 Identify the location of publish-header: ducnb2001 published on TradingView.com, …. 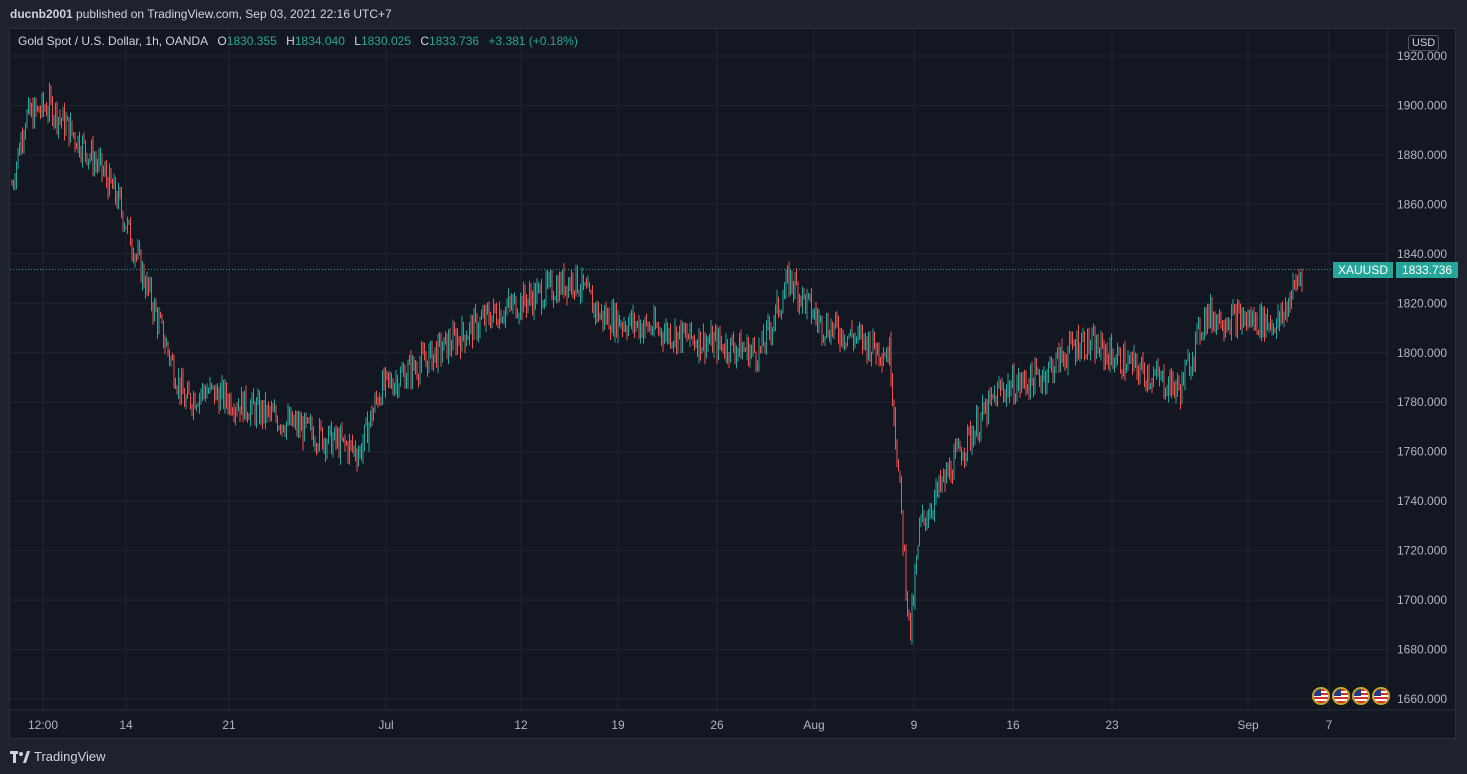
(733, 14).